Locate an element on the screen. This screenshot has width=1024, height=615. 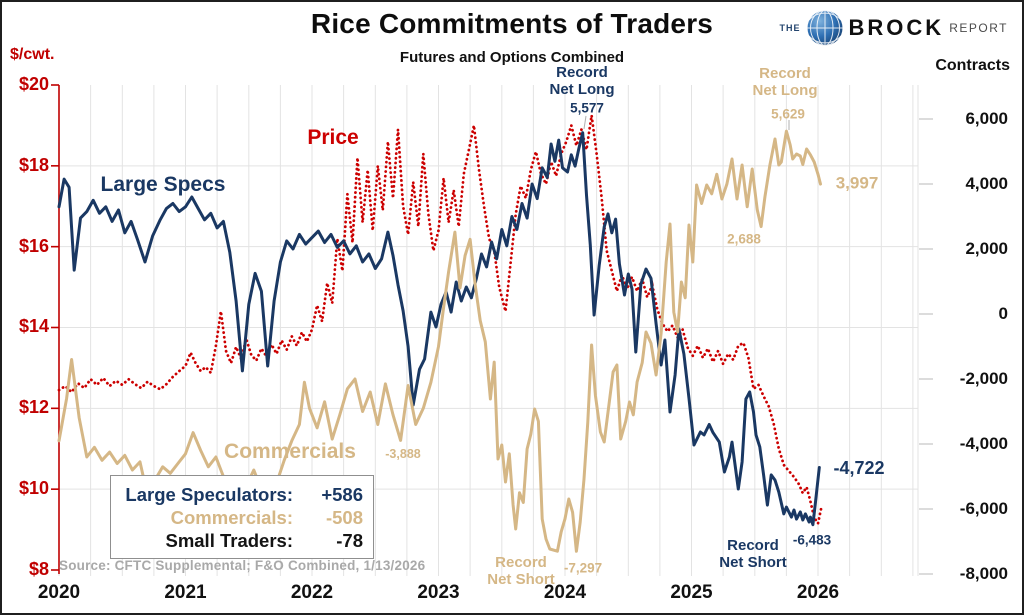
large-specs-series-label: Large Specs is located at coordinates (163, 185).